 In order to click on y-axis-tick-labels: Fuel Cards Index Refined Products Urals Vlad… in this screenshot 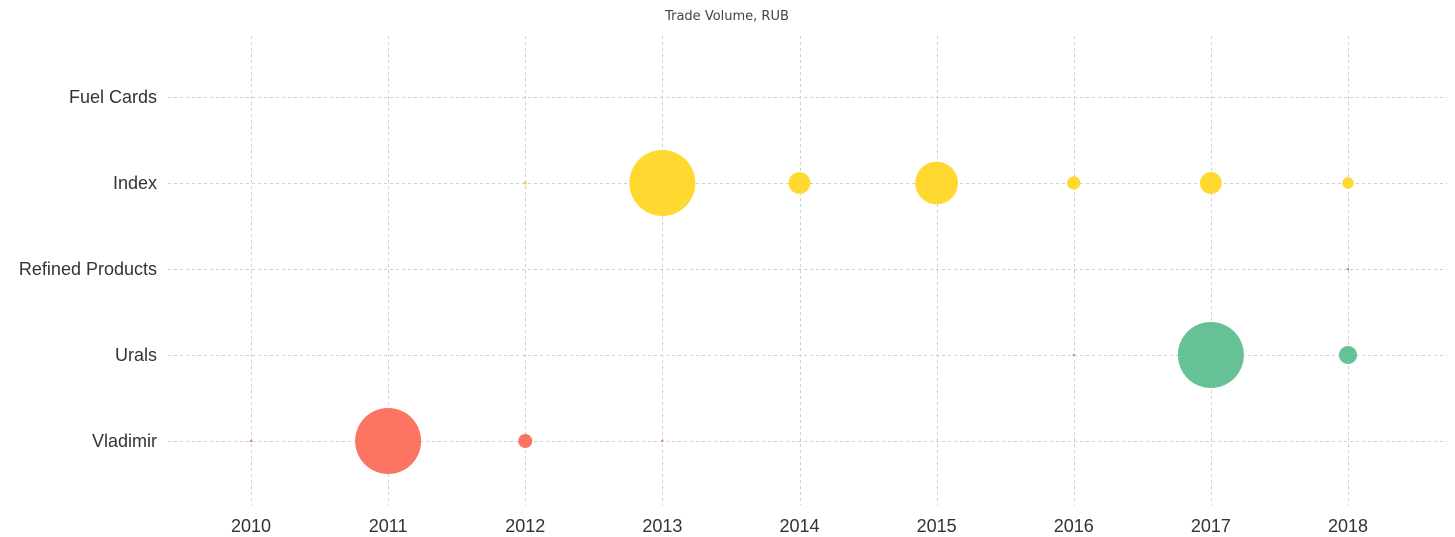, I will do `click(88, 269)`.